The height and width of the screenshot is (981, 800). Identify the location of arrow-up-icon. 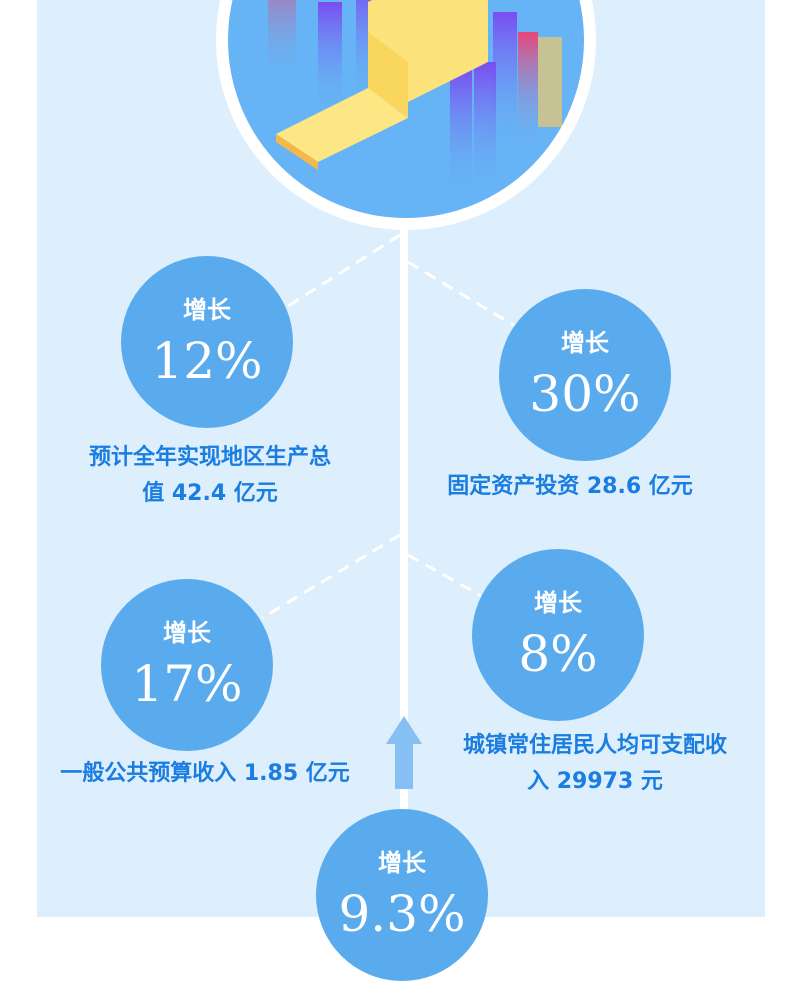
(404, 752).